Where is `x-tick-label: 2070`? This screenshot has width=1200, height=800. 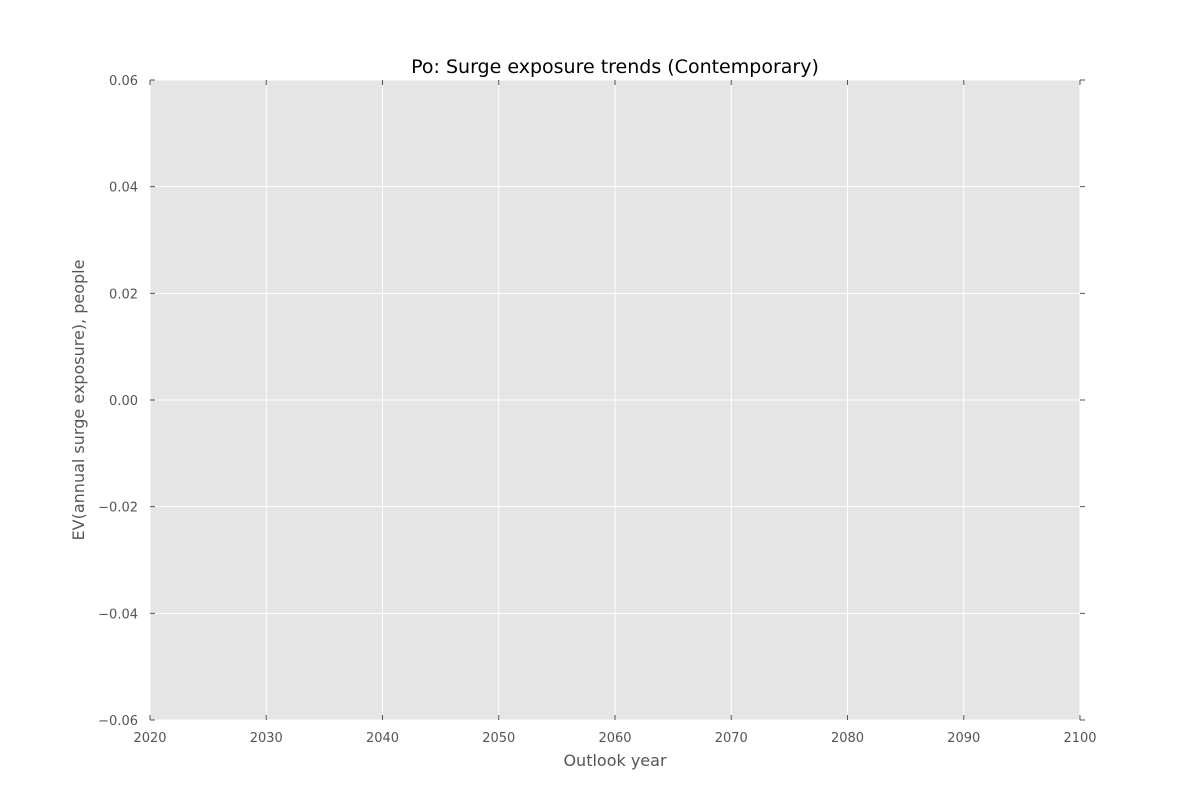 x-tick-label: 2070 is located at coordinates (731, 738).